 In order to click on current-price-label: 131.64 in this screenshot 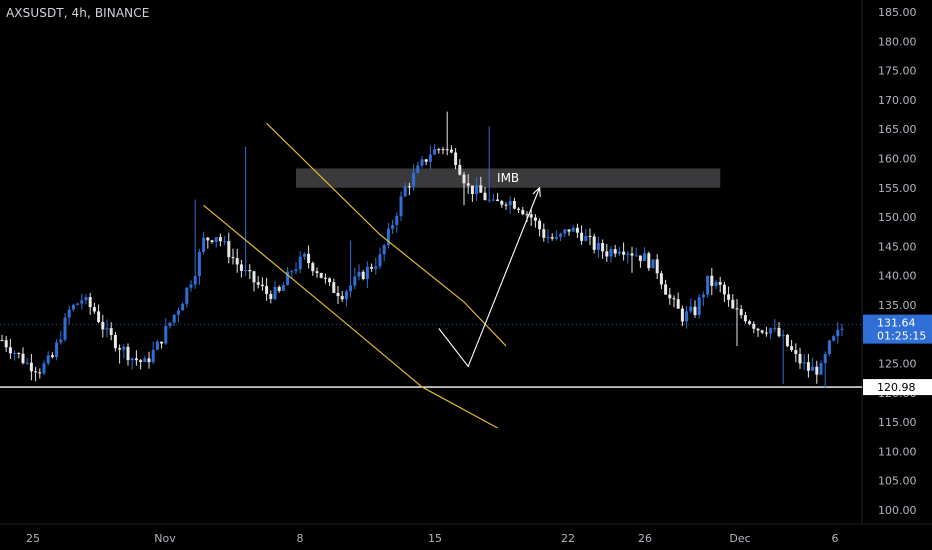, I will do `click(896, 323)`.